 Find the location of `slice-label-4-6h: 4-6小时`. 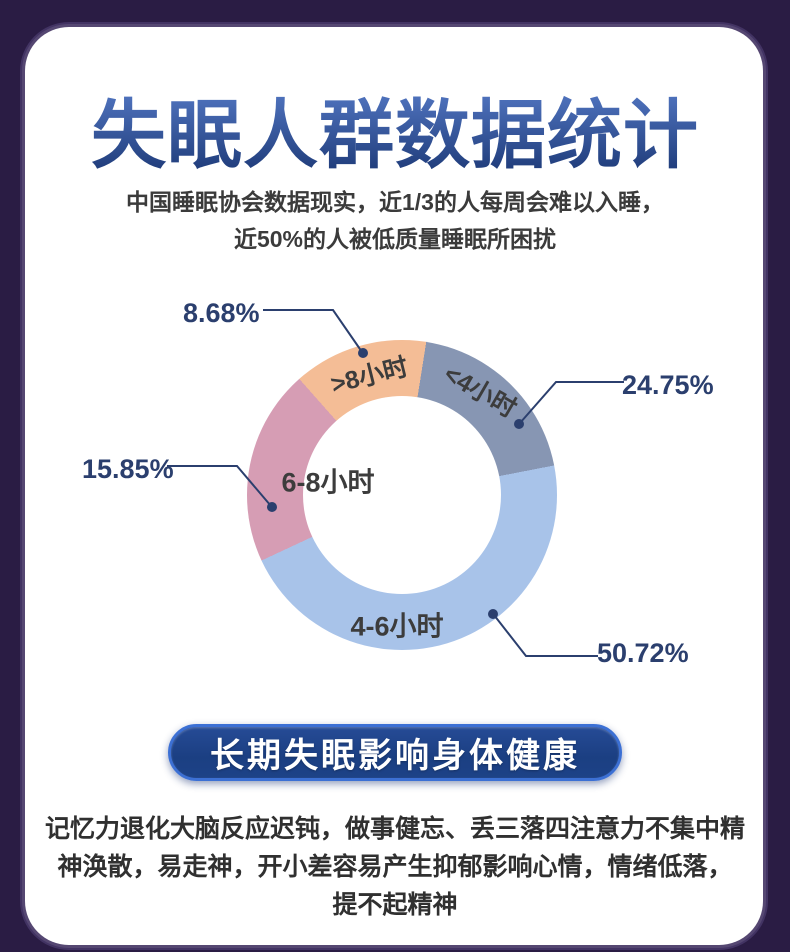

slice-label-4-6h: 4-6小时 is located at coordinates (397, 626).